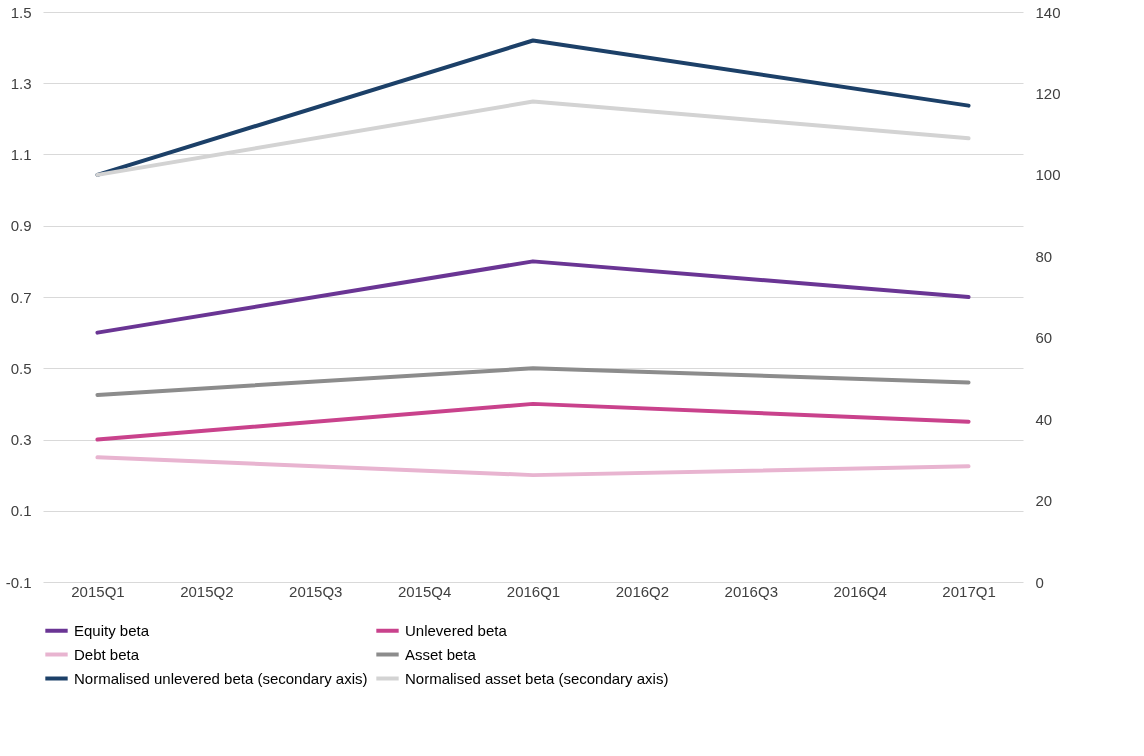 This screenshot has width=1144, height=756. Describe the element at coordinates (1048, 93) in the screenshot. I see `y2-tick-label: 120` at that location.